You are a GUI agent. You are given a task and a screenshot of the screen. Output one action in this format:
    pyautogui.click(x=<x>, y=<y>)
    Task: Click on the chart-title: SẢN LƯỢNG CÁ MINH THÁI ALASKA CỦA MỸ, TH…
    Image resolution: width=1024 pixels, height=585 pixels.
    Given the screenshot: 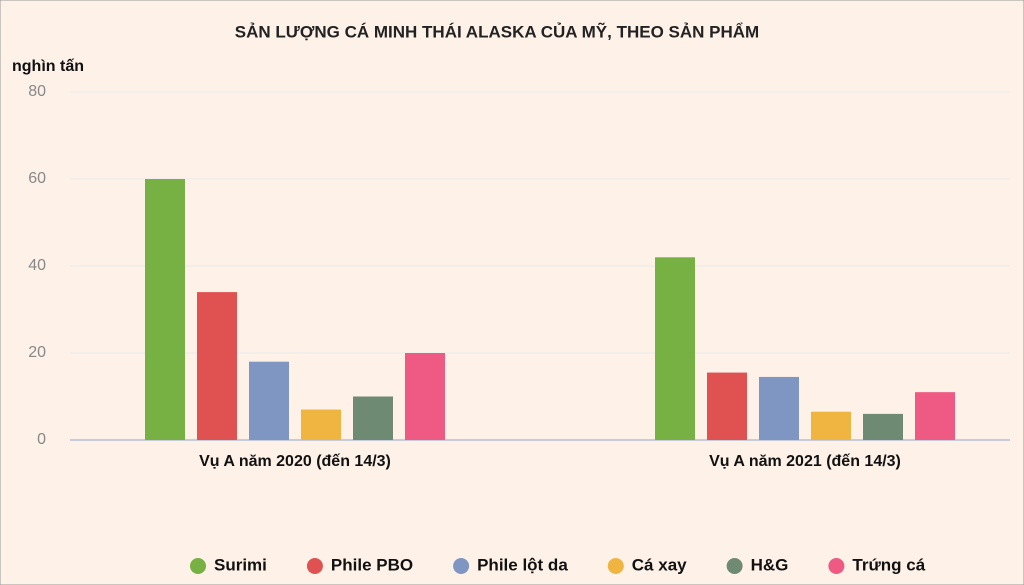 What is the action you would take?
    pyautogui.click(x=497, y=31)
    